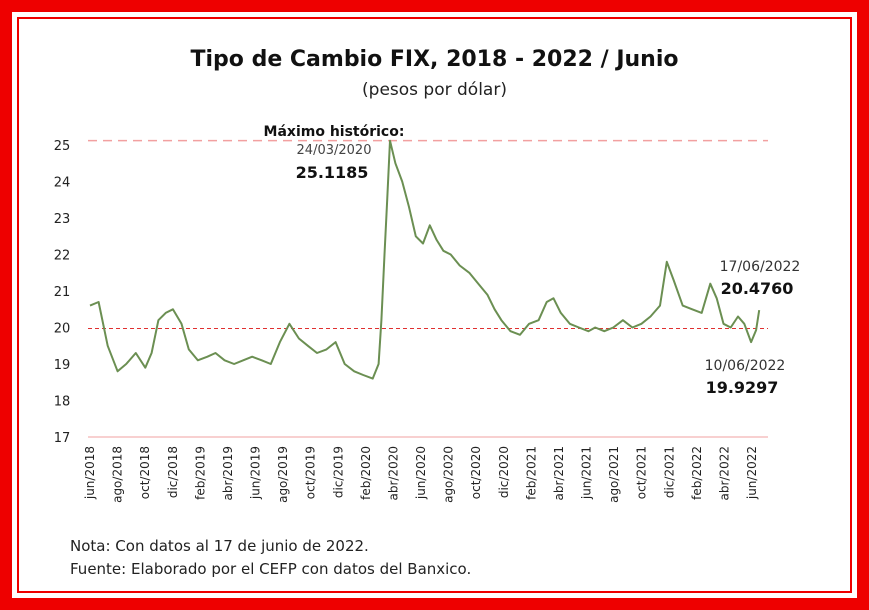 This screenshot has height=610, width=869. I want to click on annotation-last-value: 20.4760, so click(757, 288).